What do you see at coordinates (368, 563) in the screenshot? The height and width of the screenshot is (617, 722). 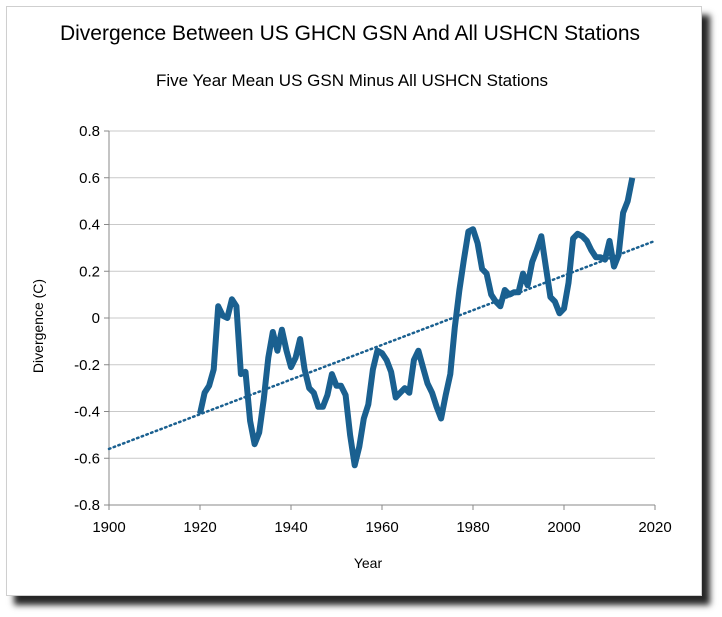 I see `x-axis-label: Year` at bounding box center [368, 563].